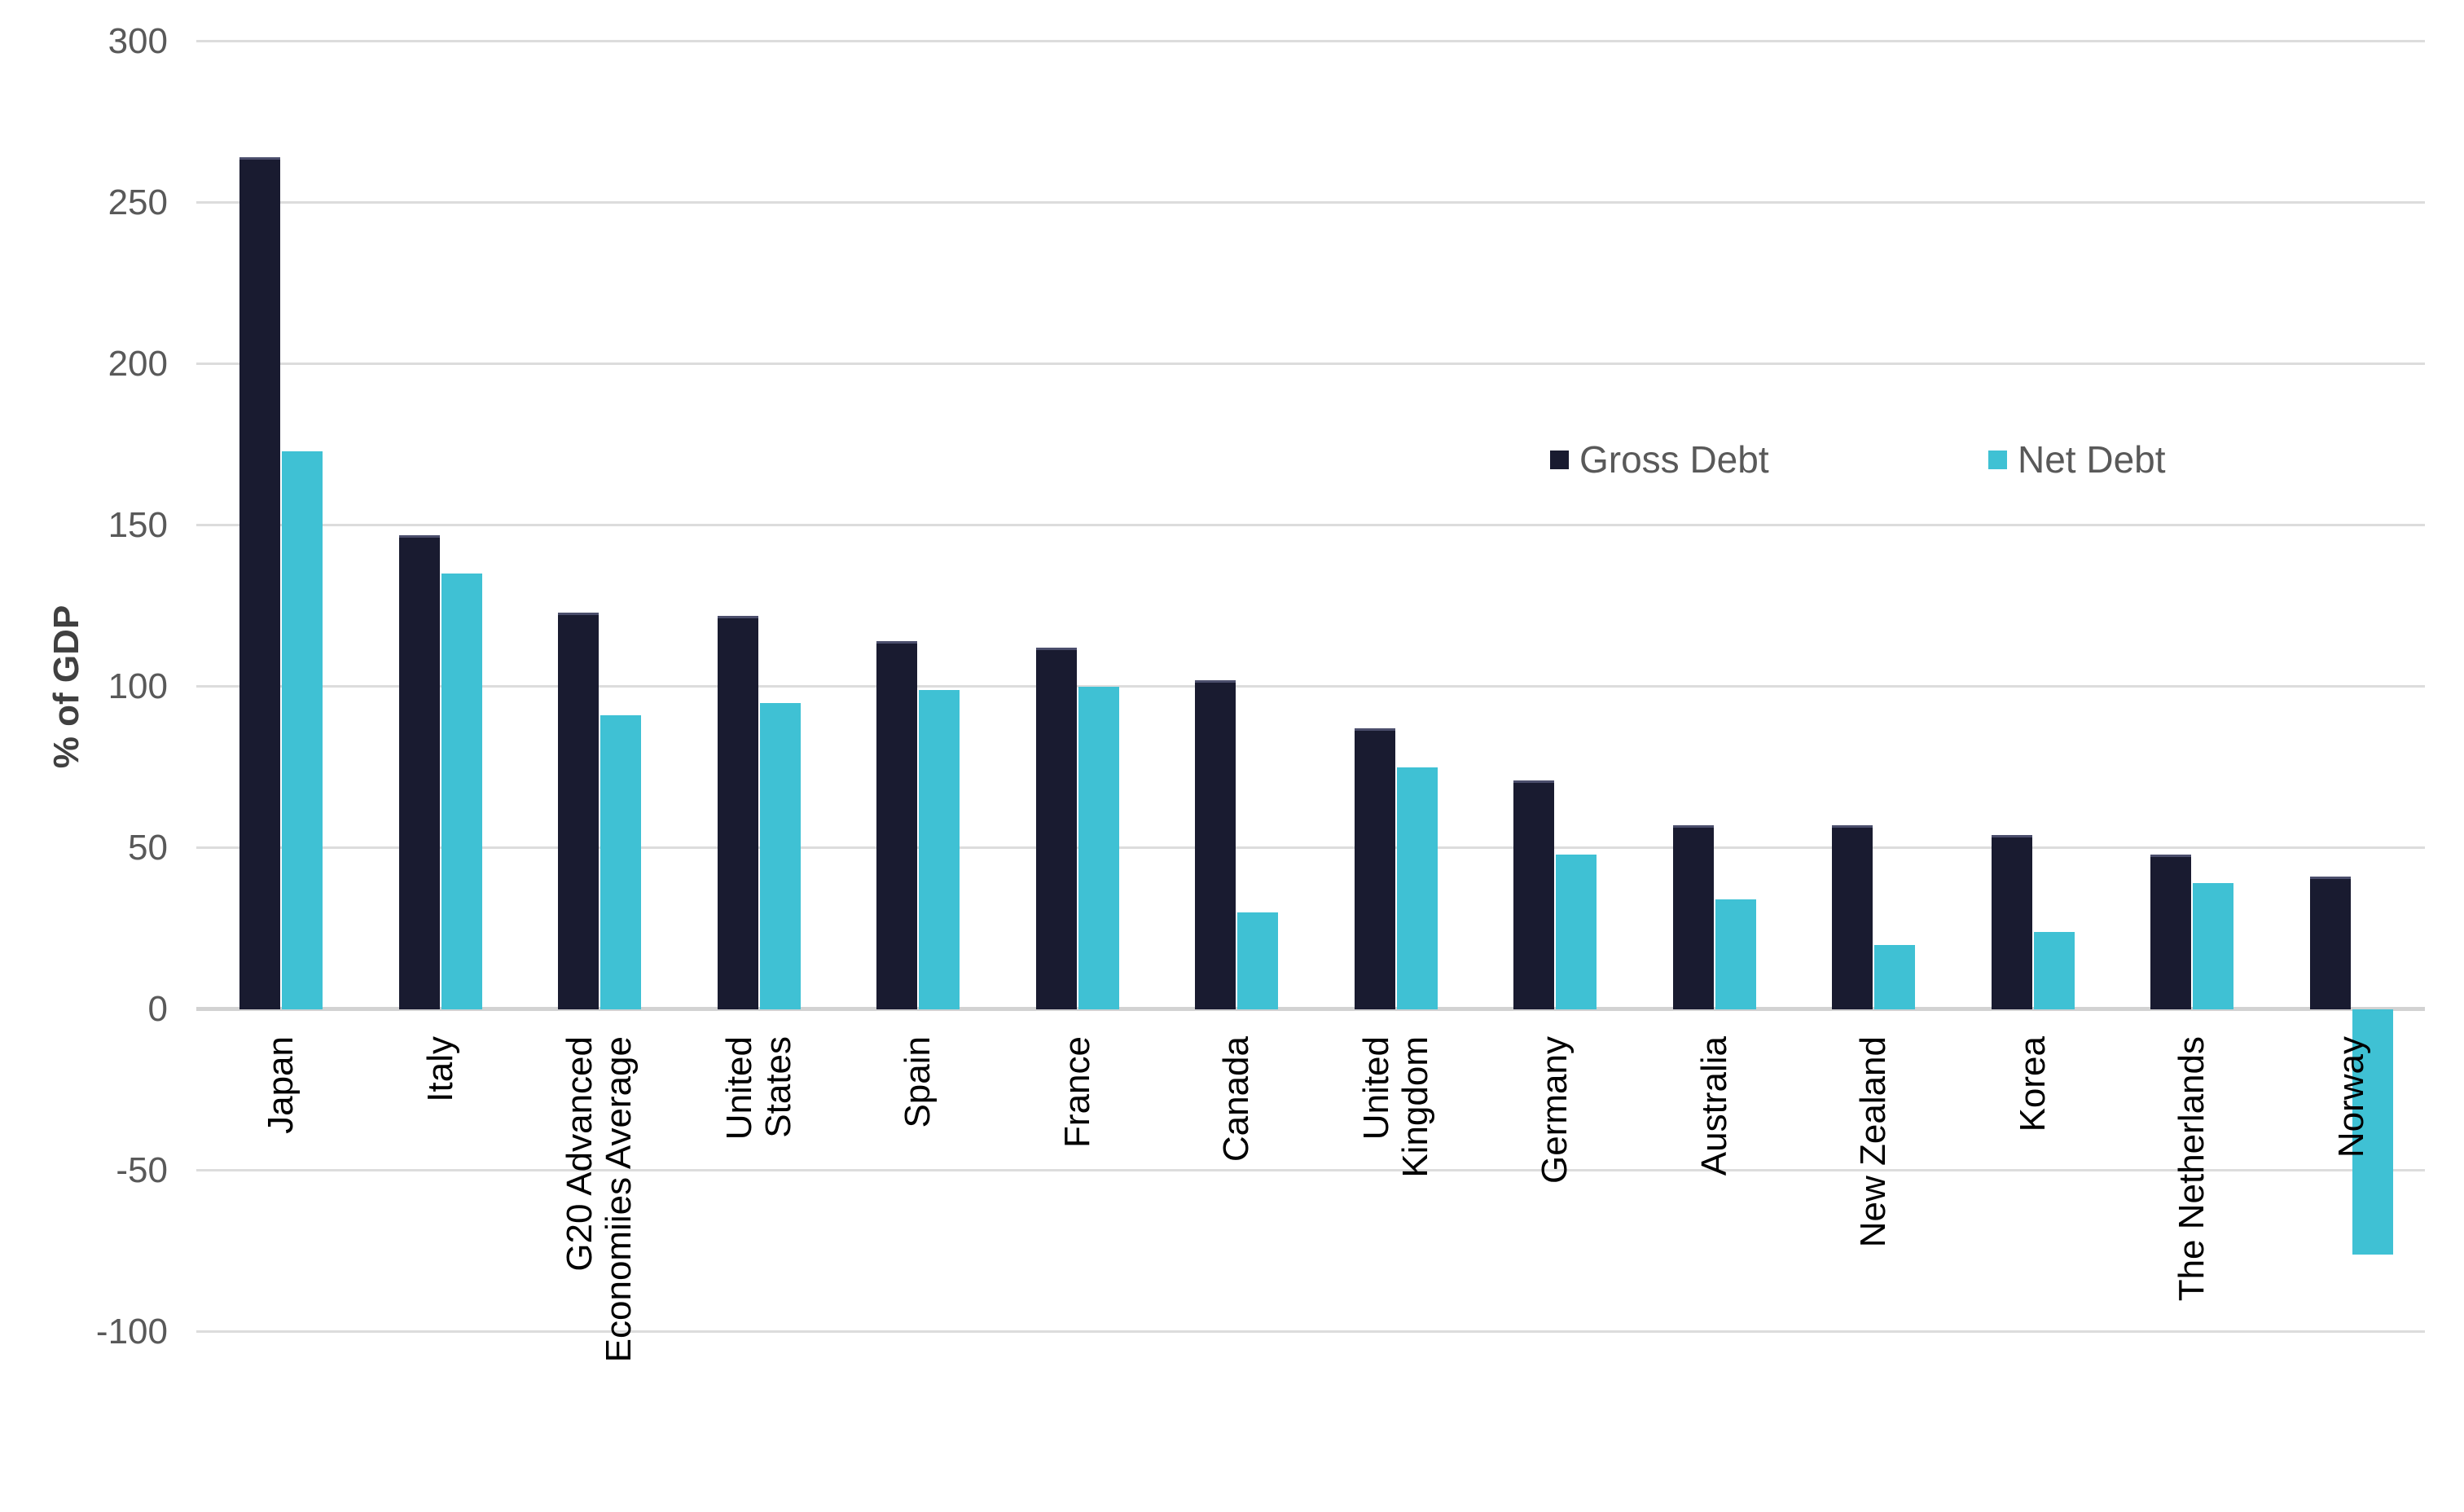  Describe the element at coordinates (758, 1088) in the screenshot. I see `x-tick-label-3: United States` at that location.